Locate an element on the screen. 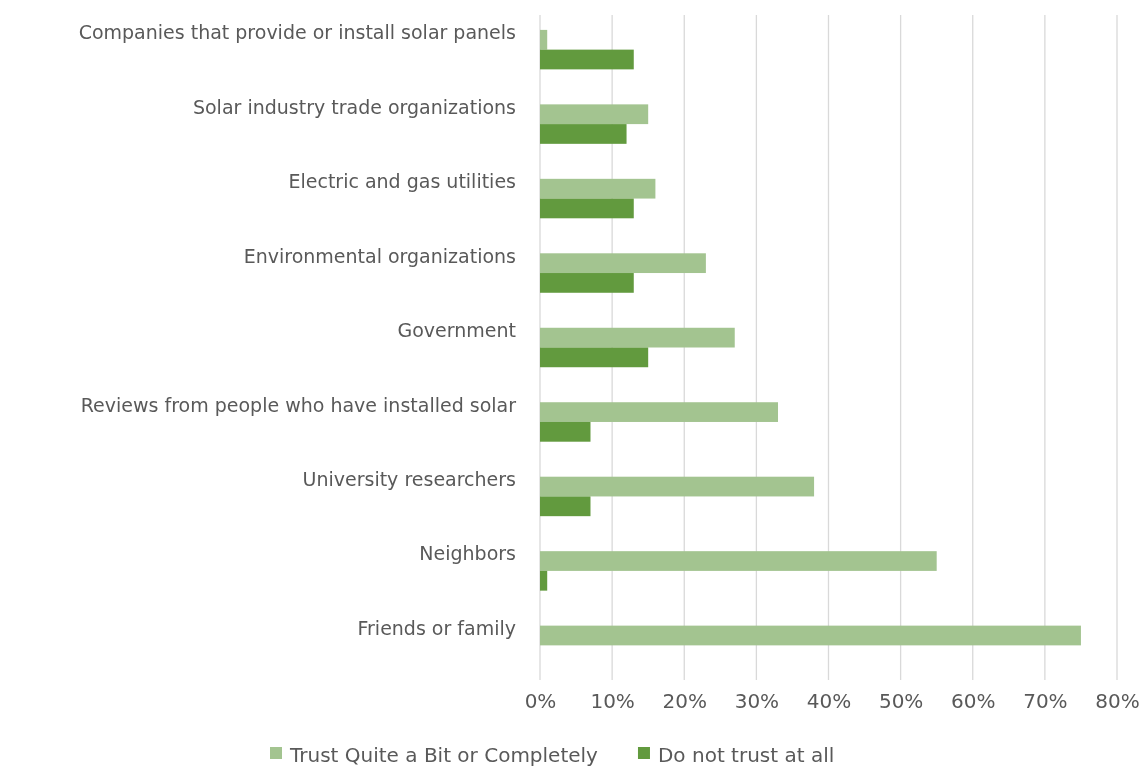 The height and width of the screenshot is (774, 1143). x-tick-label: 0% is located at coordinates (540, 701).